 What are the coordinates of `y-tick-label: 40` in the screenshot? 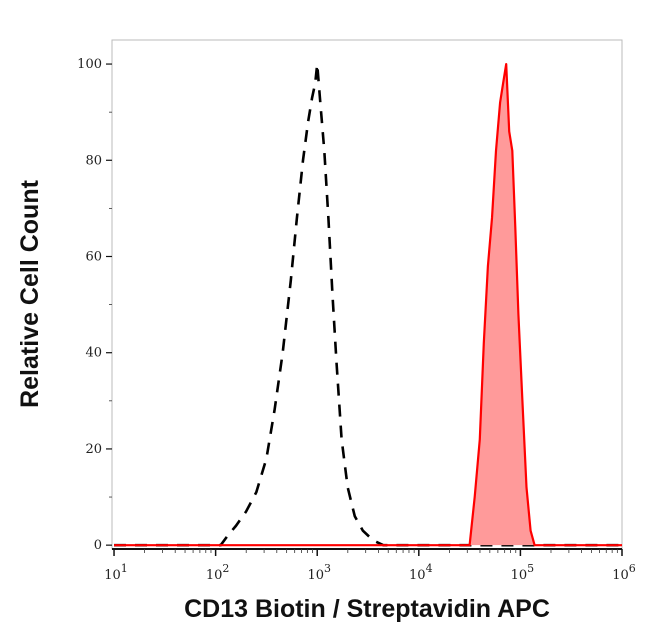 It's located at (93, 353).